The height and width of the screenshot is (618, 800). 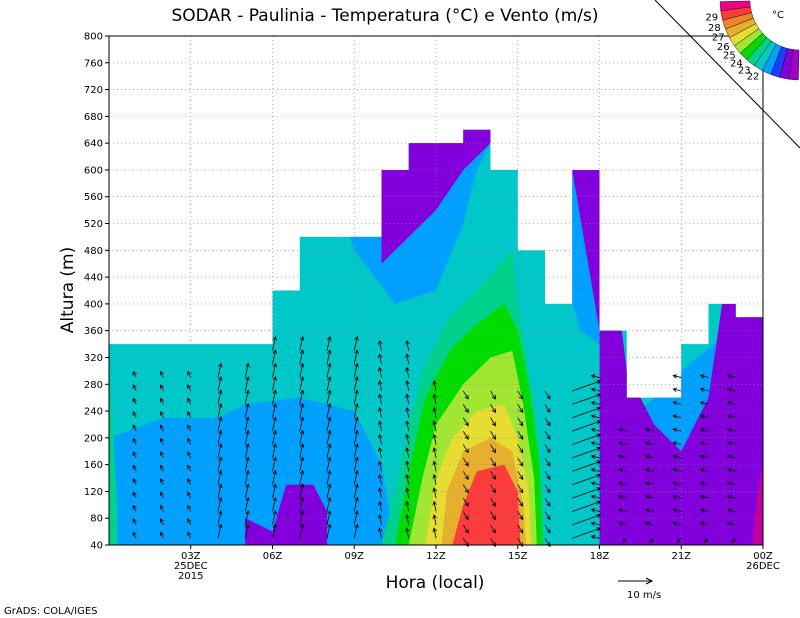 I want to click on y-tick-label: 400, so click(x=93, y=304).